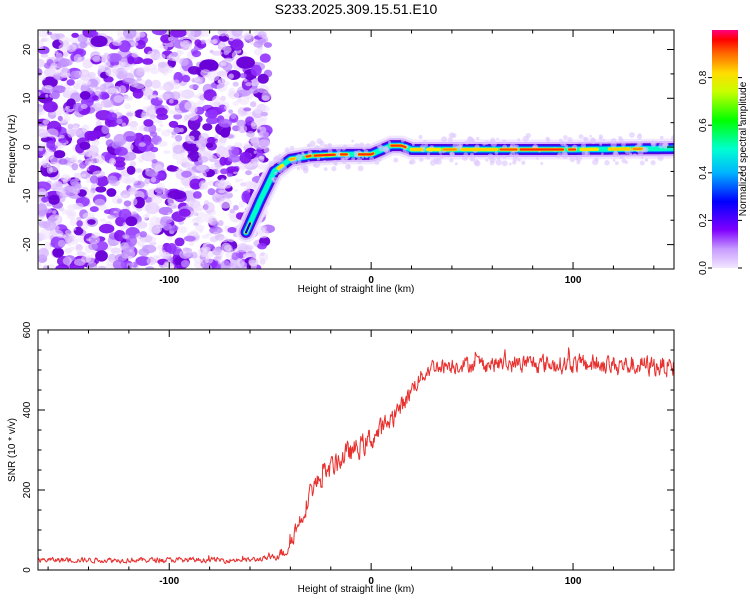 This screenshot has height=600, width=750. What do you see at coordinates (27, 195) in the screenshot?
I see `y-tick-label: -10` at bounding box center [27, 195].